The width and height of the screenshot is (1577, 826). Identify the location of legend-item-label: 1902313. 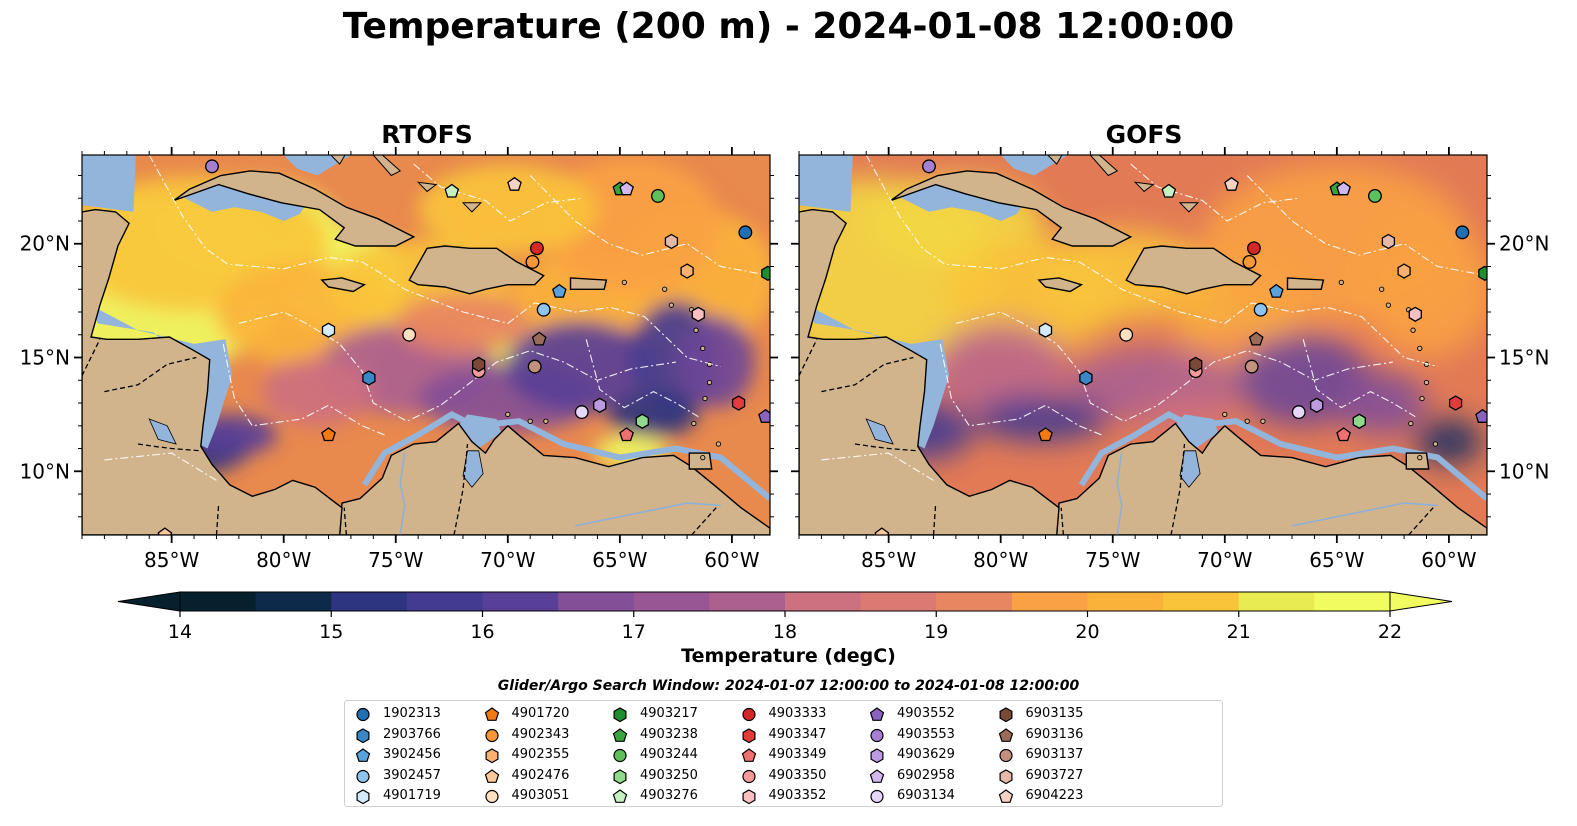
(412, 713).